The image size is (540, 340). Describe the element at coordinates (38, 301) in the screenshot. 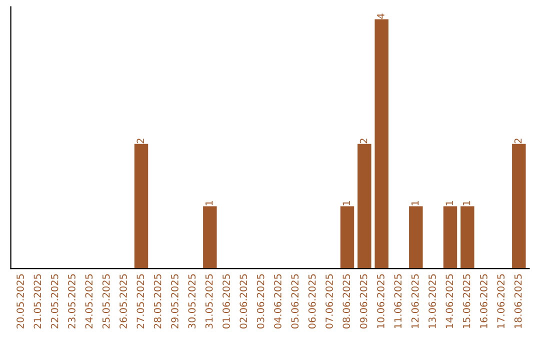

I see `x-tick-label: 21.05.2025` at that location.